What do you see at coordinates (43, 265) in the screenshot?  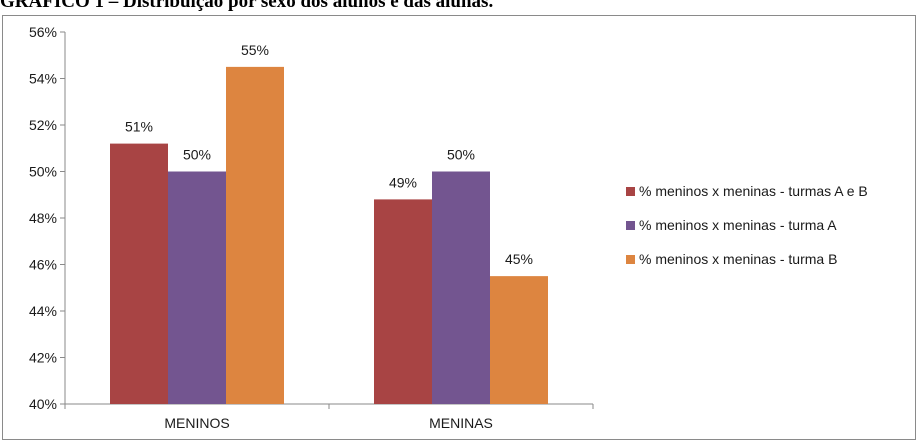 I see `y-tick-label: 46%` at bounding box center [43, 265].